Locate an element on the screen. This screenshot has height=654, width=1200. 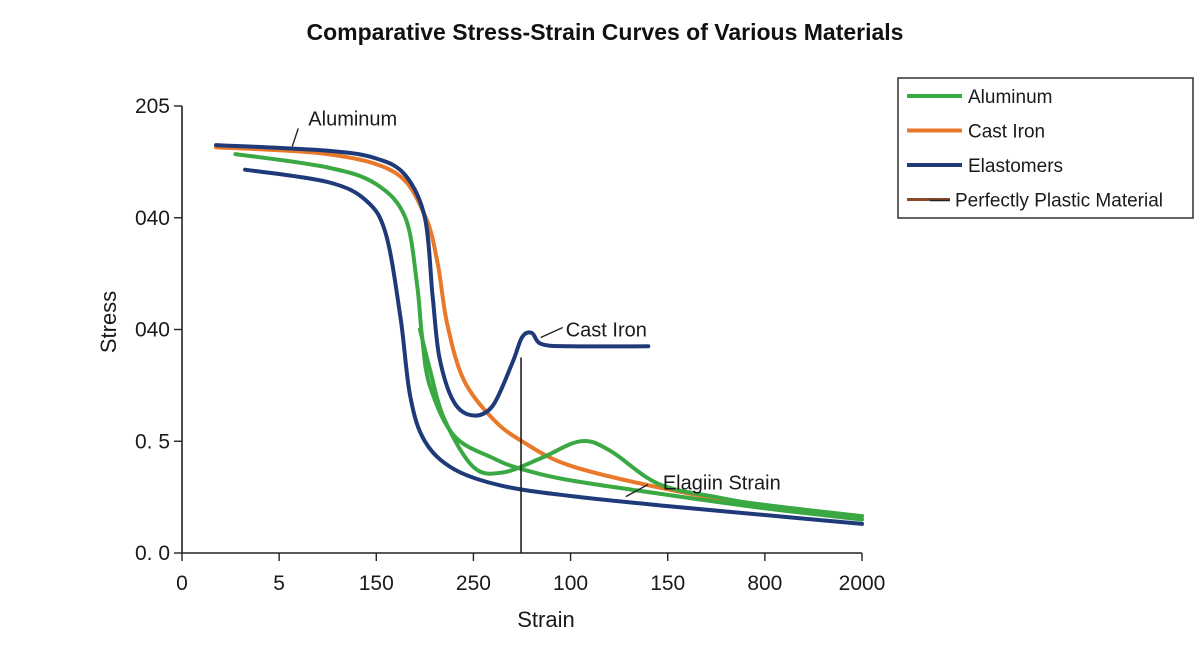
x-tick-label: 0 is located at coordinates (182, 583).